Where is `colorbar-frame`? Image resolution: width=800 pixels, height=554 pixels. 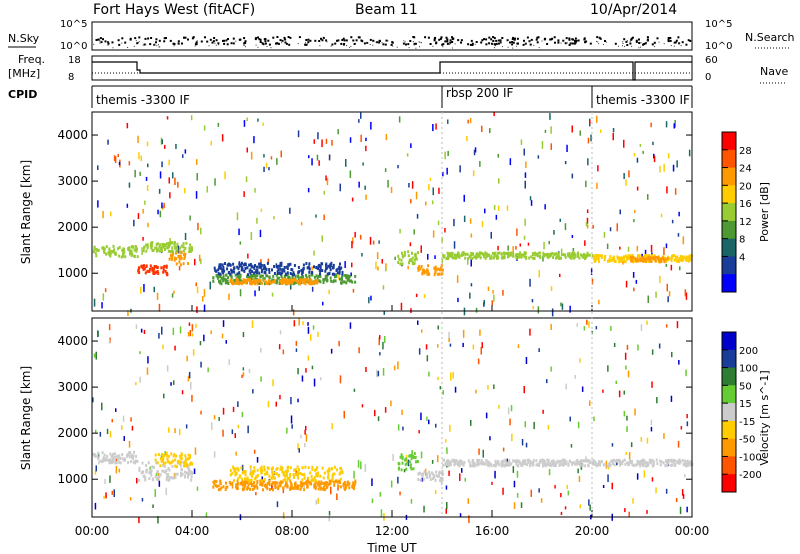 colorbar-frame is located at coordinates (729, 212).